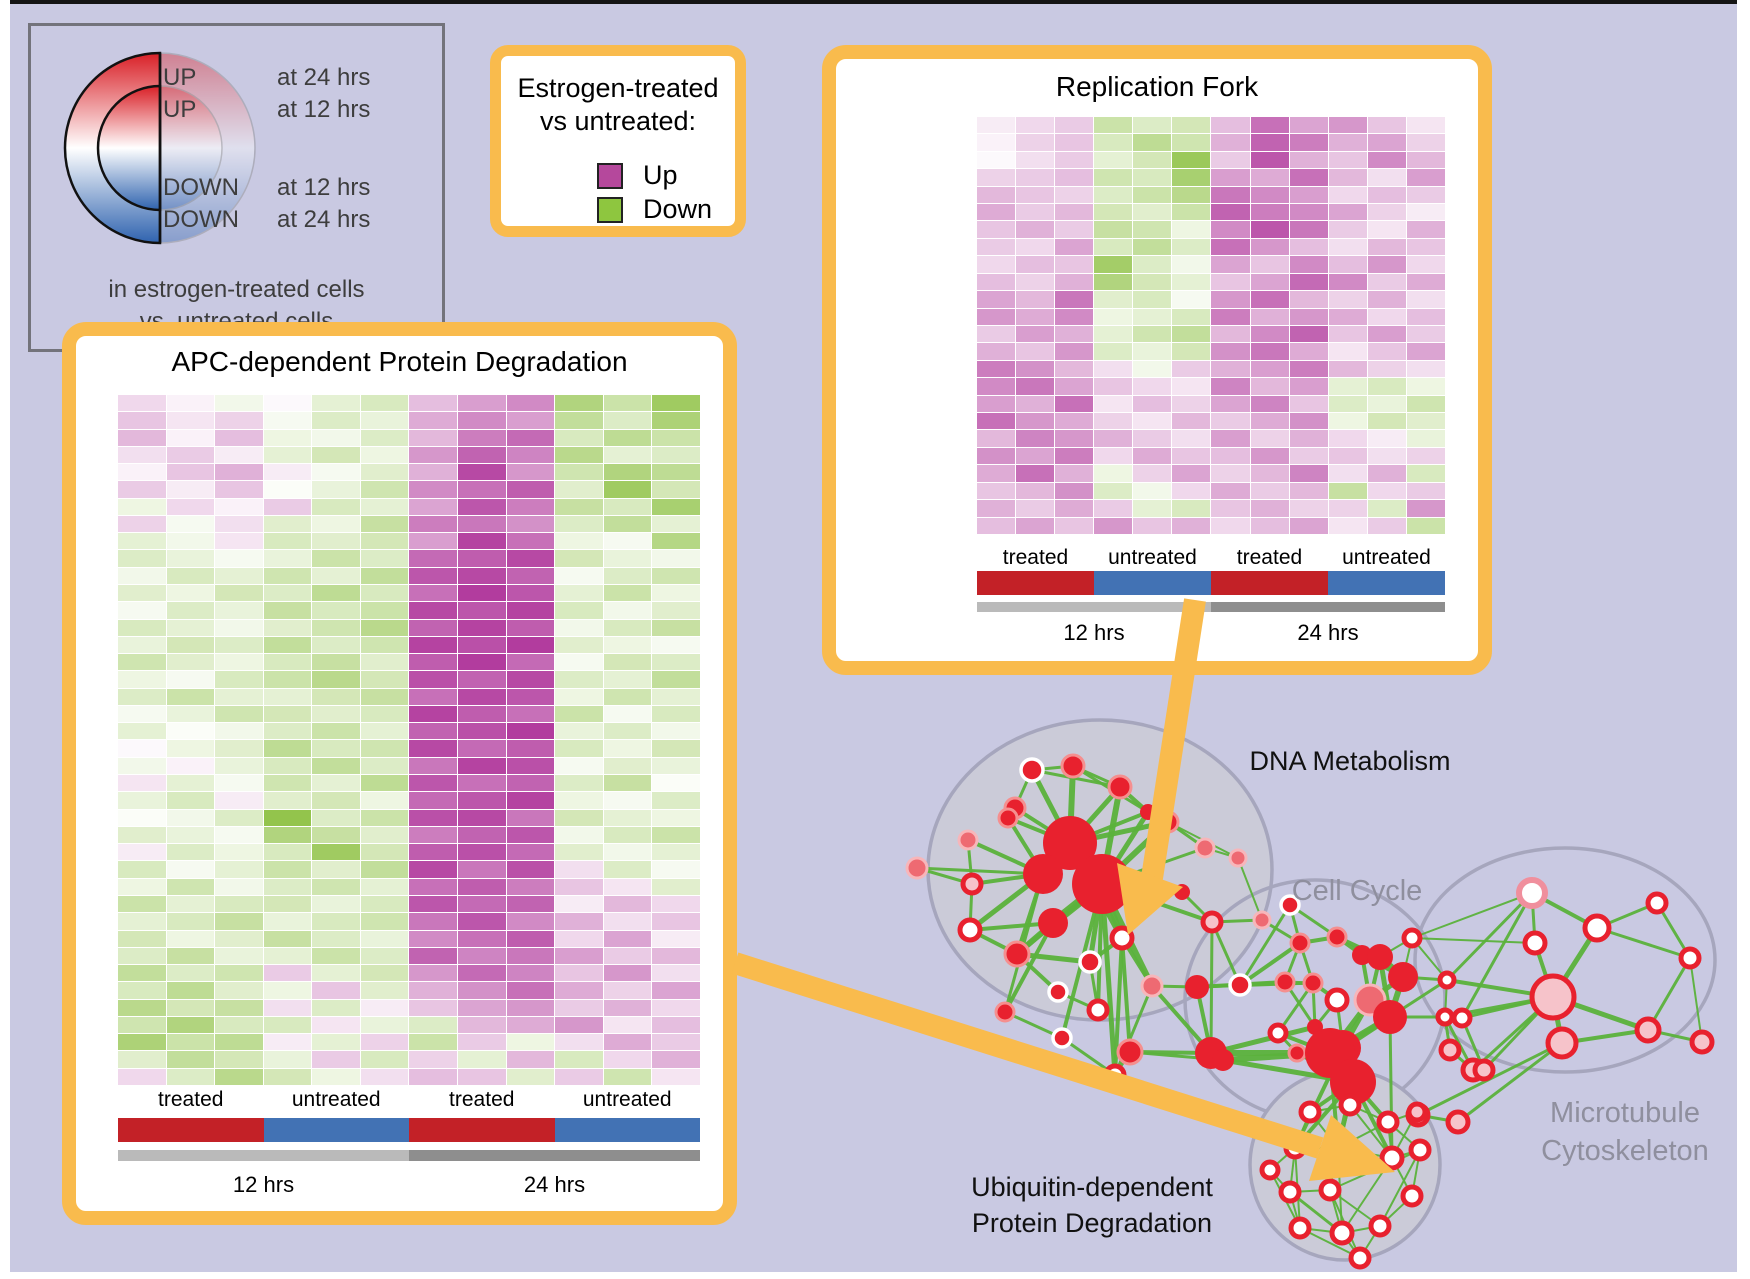 Image resolution: width=1750 pixels, height=1279 pixels. Describe the element at coordinates (409, 1130) in the screenshot. I see `apc-treatment-bars` at that location.